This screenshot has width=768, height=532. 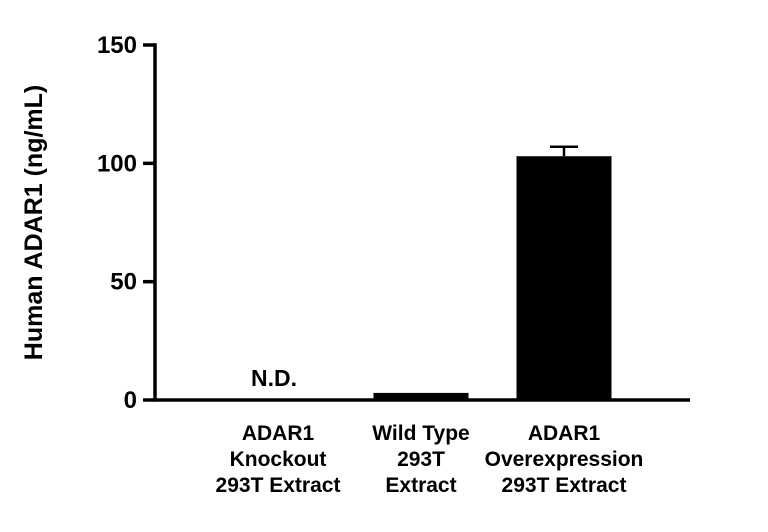 What do you see at coordinates (564, 459) in the screenshot?
I see `x-category-label: ADAR1 Overexpression 293T Extract` at bounding box center [564, 459].